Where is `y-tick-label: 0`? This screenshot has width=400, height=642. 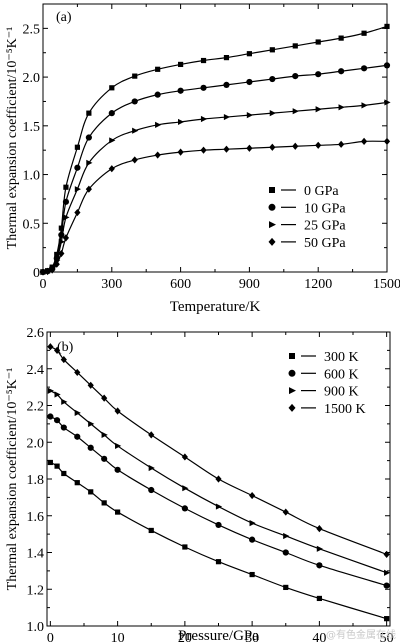
y-tick-label: 0 is located at coordinates (36, 273).